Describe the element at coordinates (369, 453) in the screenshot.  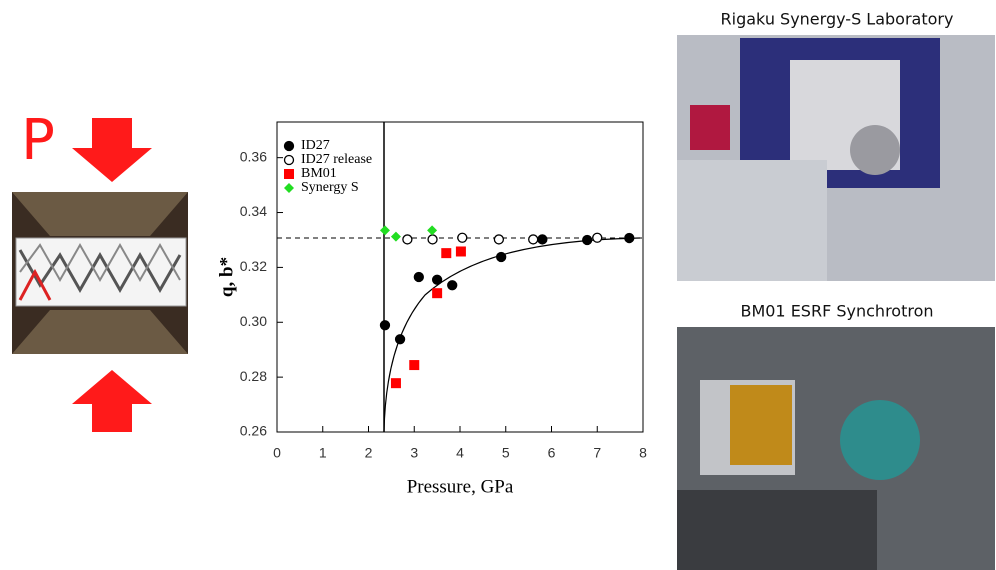
I see `x-tick-label: 2` at that location.